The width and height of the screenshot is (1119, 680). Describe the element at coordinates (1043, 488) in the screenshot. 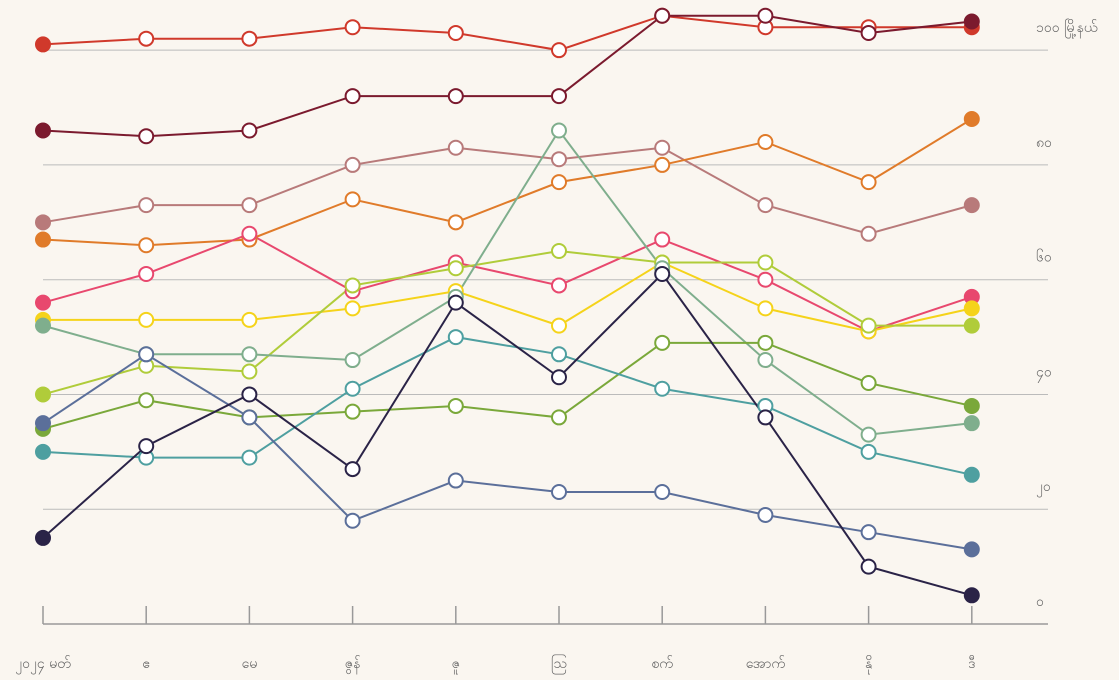

I see `y-tick-label: ၂၀` at that location.